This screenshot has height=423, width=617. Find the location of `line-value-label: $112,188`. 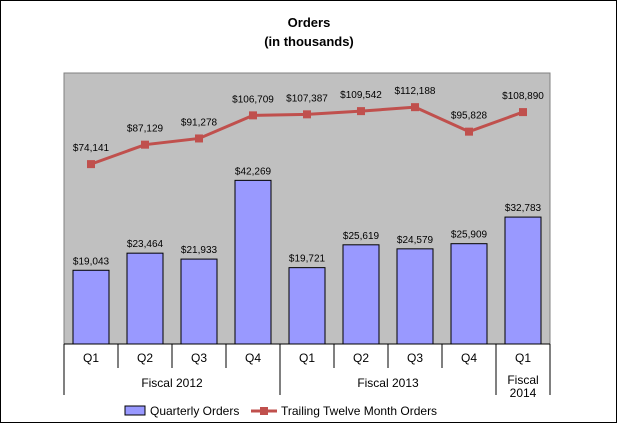

line-value-label: $112,188 is located at coordinates (415, 91).